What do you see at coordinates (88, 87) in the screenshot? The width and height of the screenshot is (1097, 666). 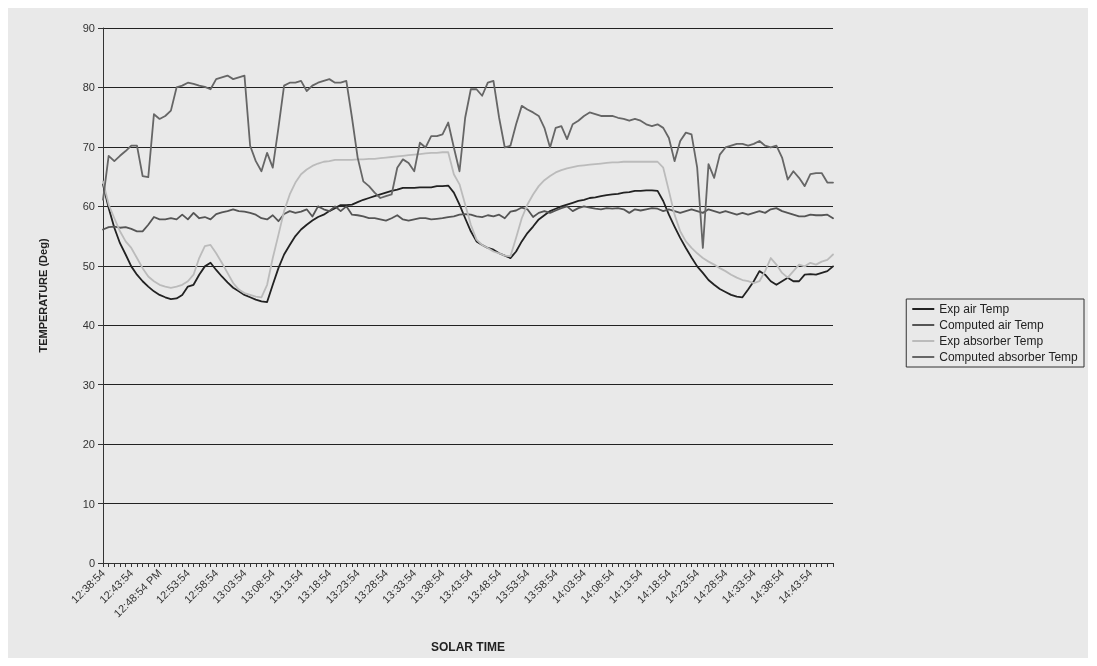 I see `y-tick-label: 80` at bounding box center [88, 87].